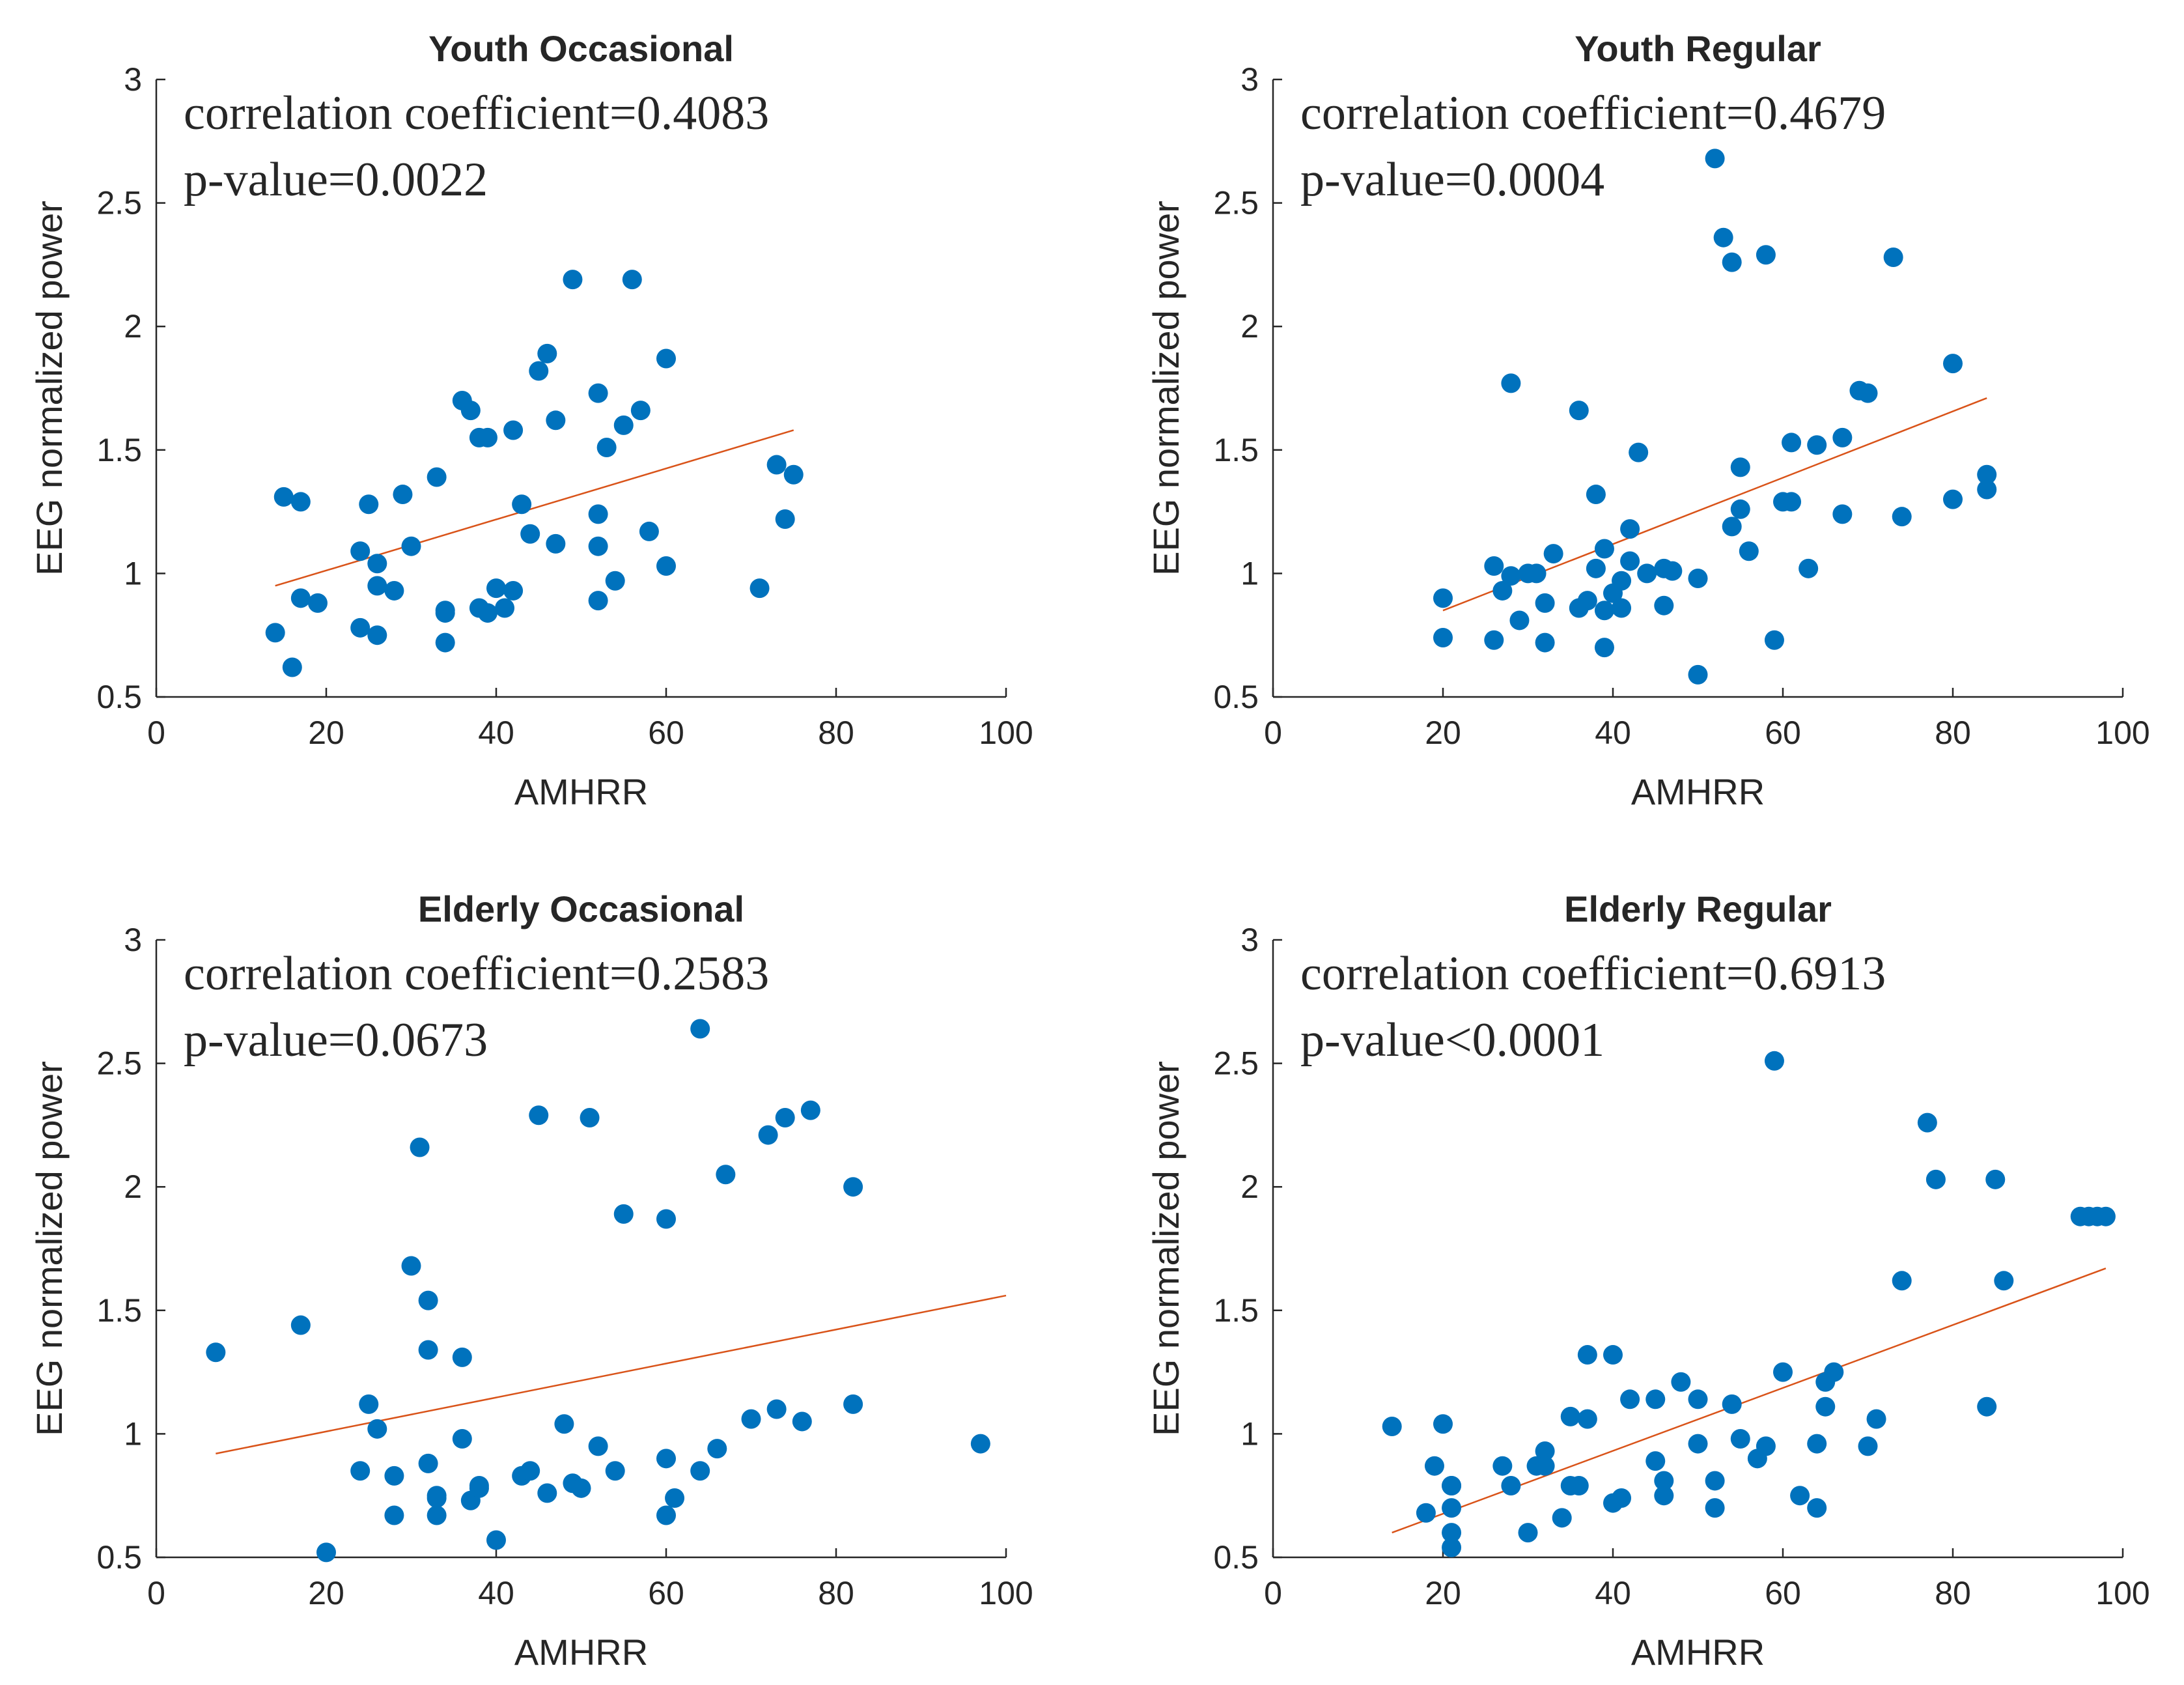 This screenshot has width=2184, height=1685. I want to click on chart-title: Elderly Regular, so click(1698, 909).